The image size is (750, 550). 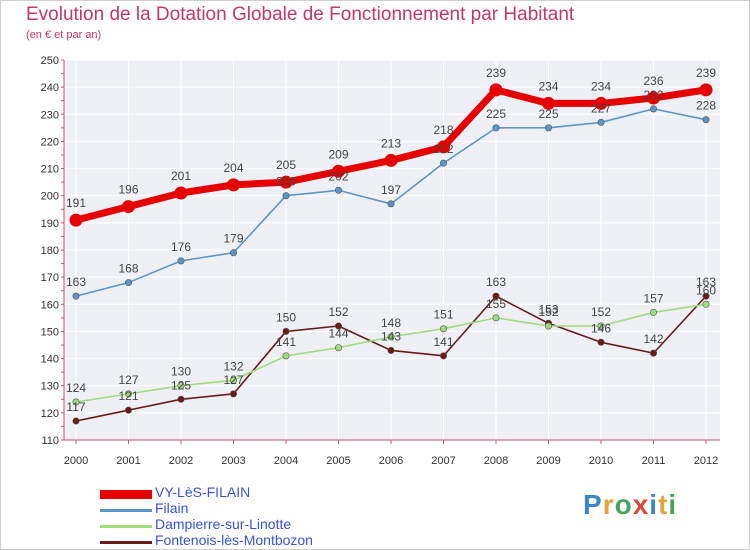 What do you see at coordinates (654, 461) in the screenshot?
I see `x-tick-label-2011: 2011` at bounding box center [654, 461].